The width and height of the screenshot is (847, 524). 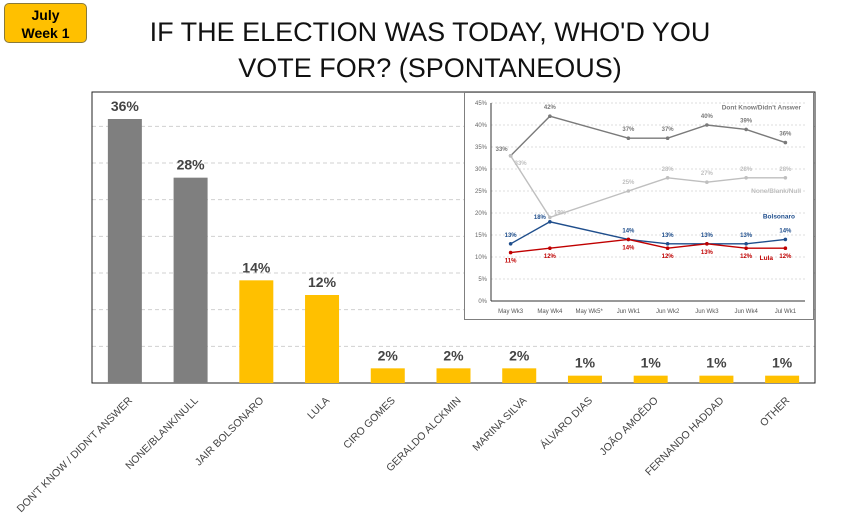 I want to click on data-label: 36%, so click(x=785, y=135).